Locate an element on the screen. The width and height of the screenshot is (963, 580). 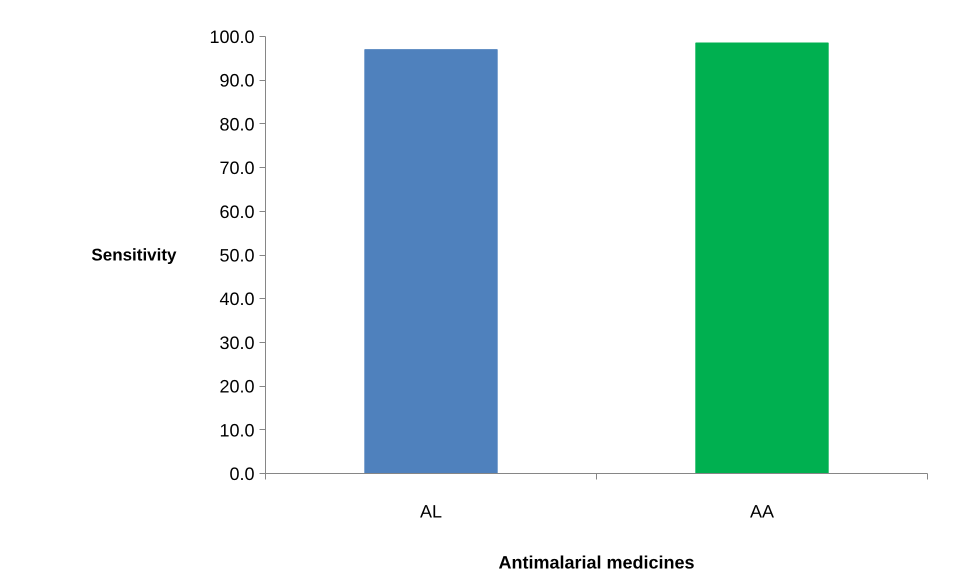
y-tick-label: 20.0 is located at coordinates (237, 386).